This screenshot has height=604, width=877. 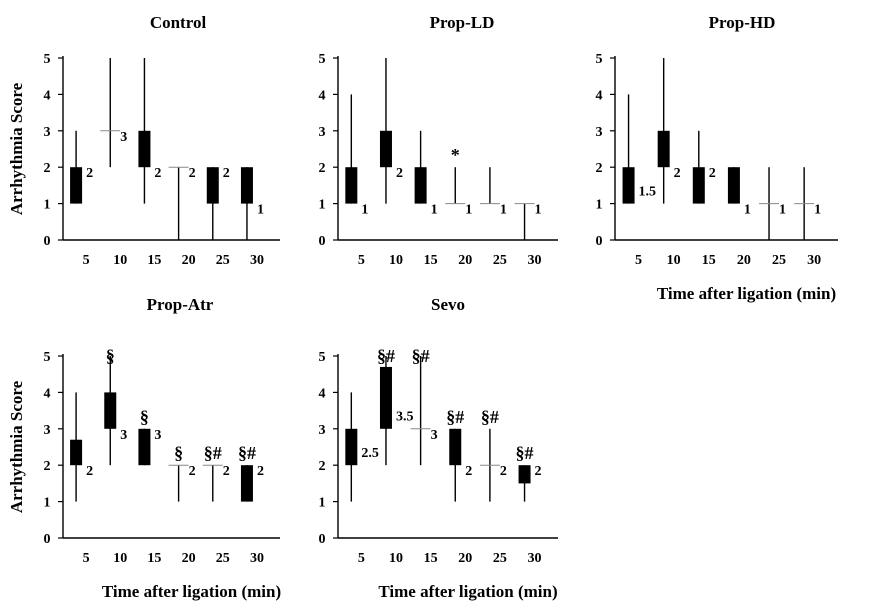 I want to click on median-label: 2.5, so click(x=370, y=453).